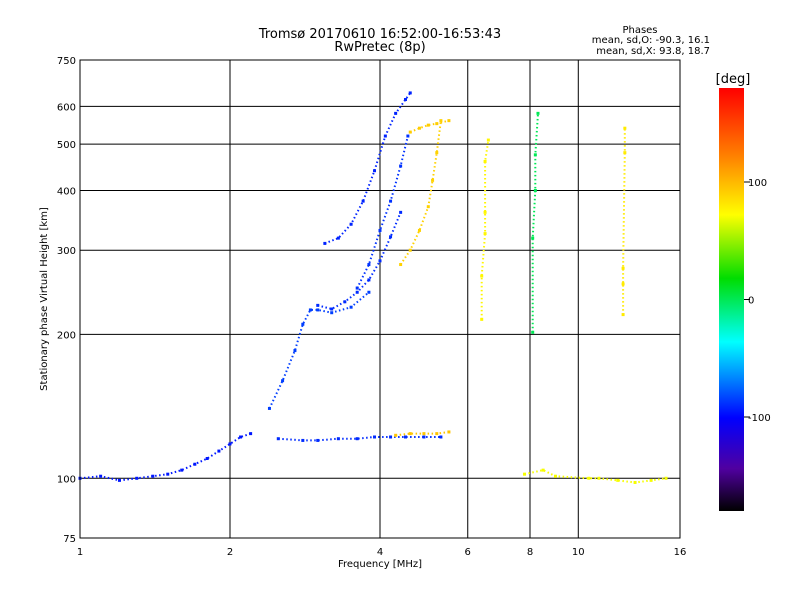 This screenshot has height=600, width=800. I want to click on y-tick-labels: 75 100 200 300 400 500 600 750, so click(66, 300).